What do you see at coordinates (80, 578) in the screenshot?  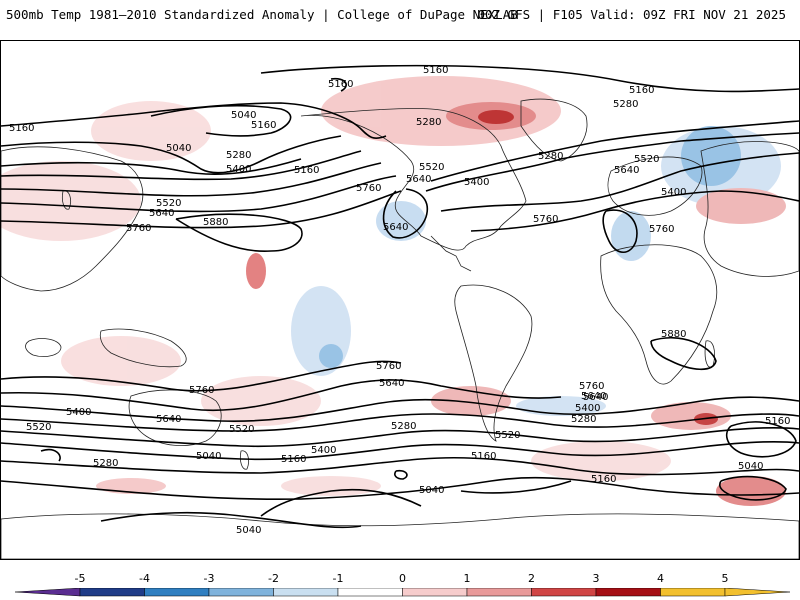 I see `colorbar-tick-label: -5` at bounding box center [80, 578].